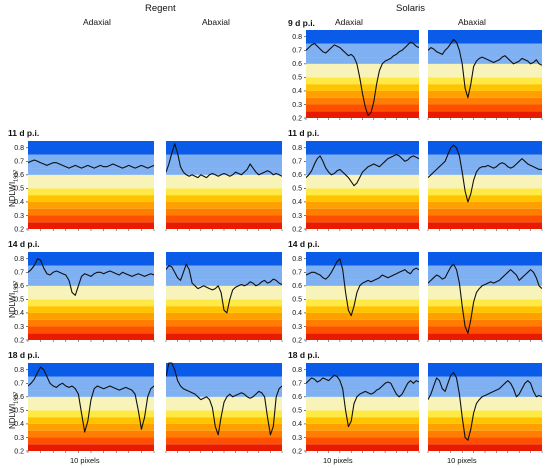 This screenshot has height=468, width=550. I want to click on band-solaris-abaxial-9-d-p-i--9, so click(485, 50).